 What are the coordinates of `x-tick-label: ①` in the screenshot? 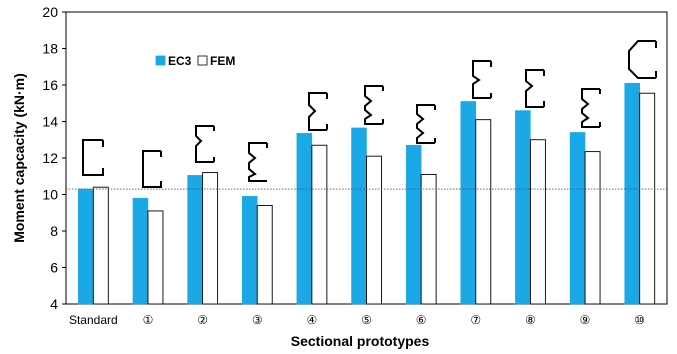 It's located at (148, 320).